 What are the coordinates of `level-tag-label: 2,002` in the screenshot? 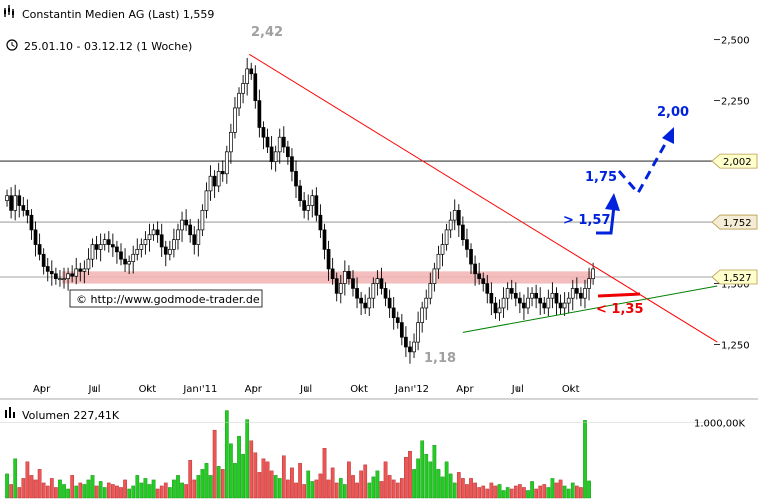 It's located at (737, 162).